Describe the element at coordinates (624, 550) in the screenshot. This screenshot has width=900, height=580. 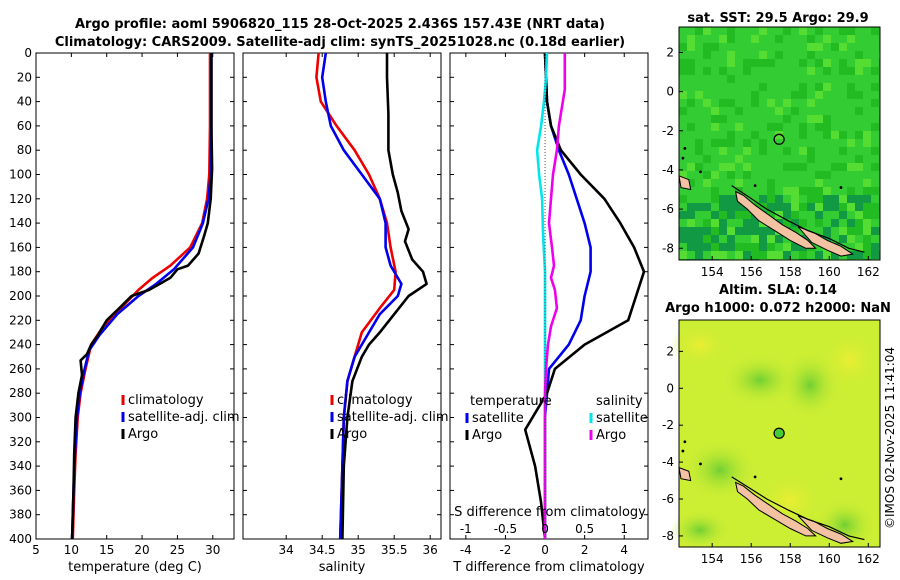
I see `difference-xtick-label: 4` at that location.